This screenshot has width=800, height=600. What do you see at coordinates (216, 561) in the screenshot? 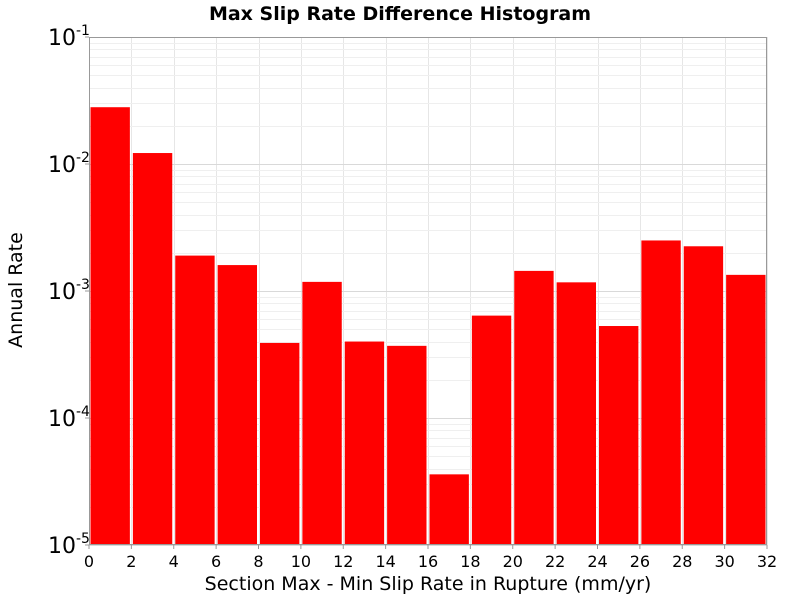
I see `x-tick-label: 6` at bounding box center [216, 561].